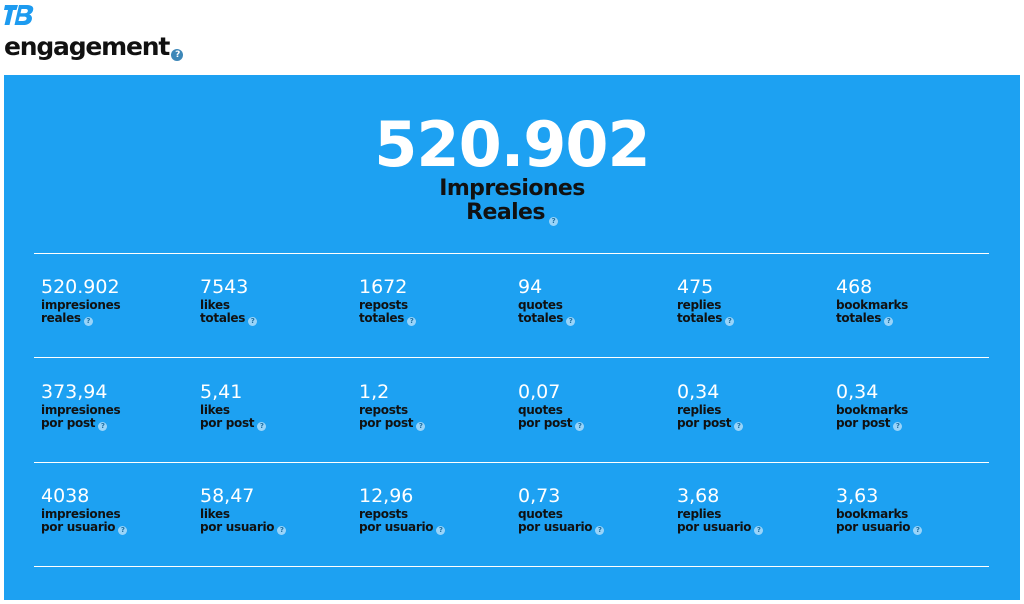 This screenshot has height=604, width=1024. I want to click on stat-label: replies por post?, so click(757, 417).